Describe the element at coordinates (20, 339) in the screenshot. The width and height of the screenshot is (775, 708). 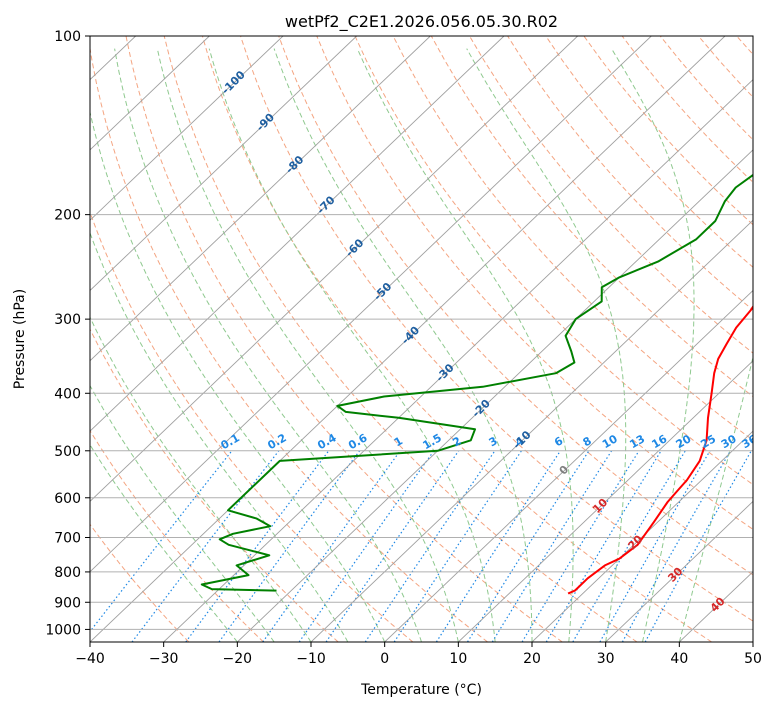
I see `y-axis-label: Pressure (hPa)` at that location.